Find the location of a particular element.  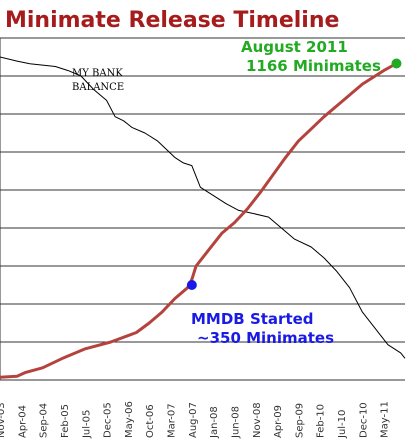

x-tick-label: Mar-07 is located at coordinates (172, 420).